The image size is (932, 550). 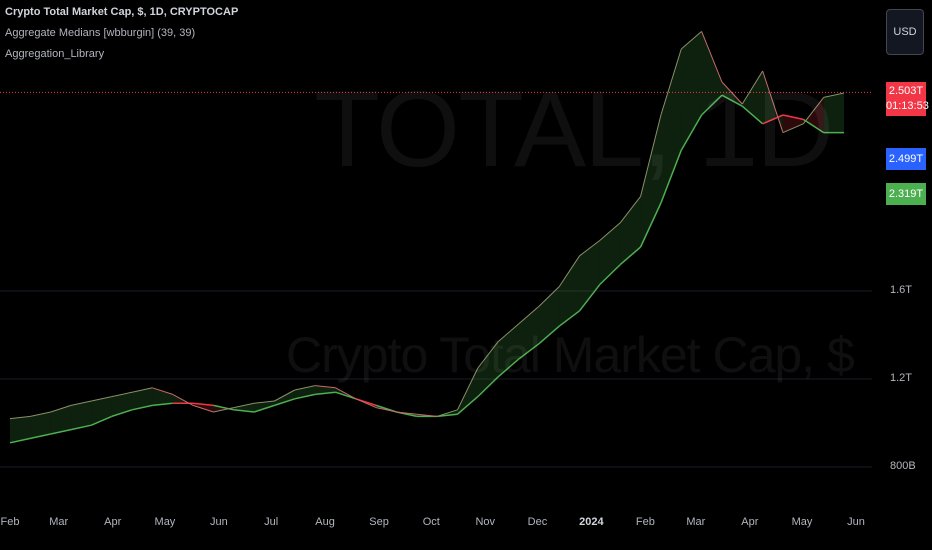 I want to click on x-tick-label: Nov, so click(x=485, y=522).